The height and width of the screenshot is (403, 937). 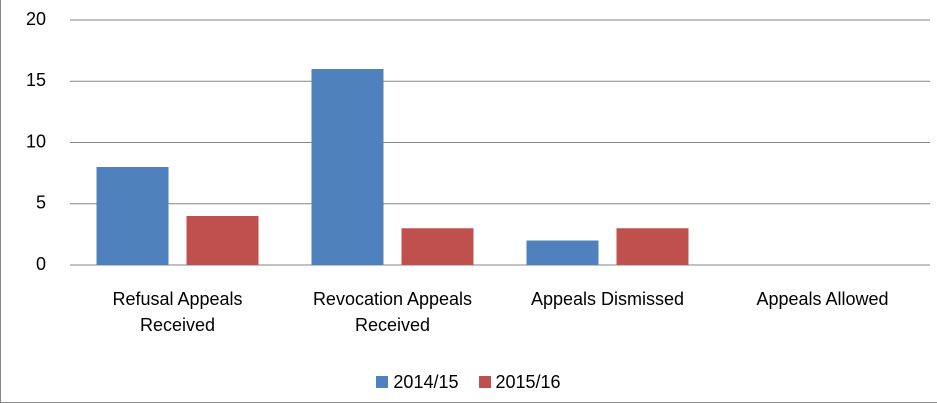 What do you see at coordinates (528, 382) in the screenshot?
I see `legend-label: 2015/16` at bounding box center [528, 382].